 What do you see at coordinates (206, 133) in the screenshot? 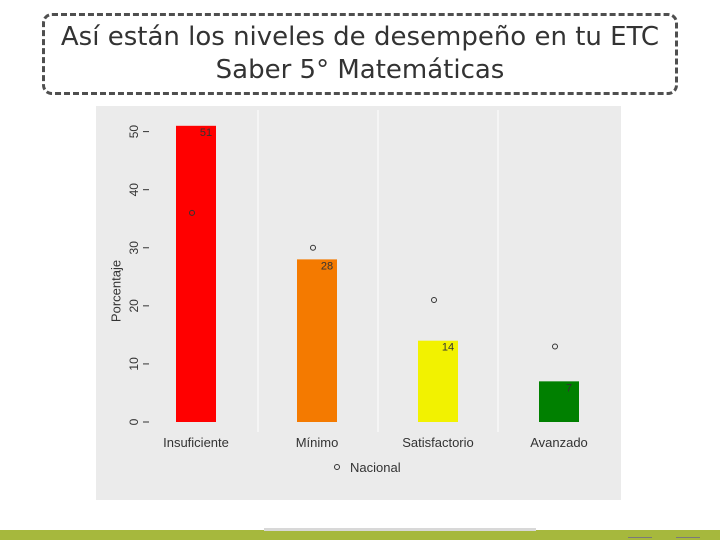
I see `bar-value-label-0: 51` at bounding box center [206, 133].